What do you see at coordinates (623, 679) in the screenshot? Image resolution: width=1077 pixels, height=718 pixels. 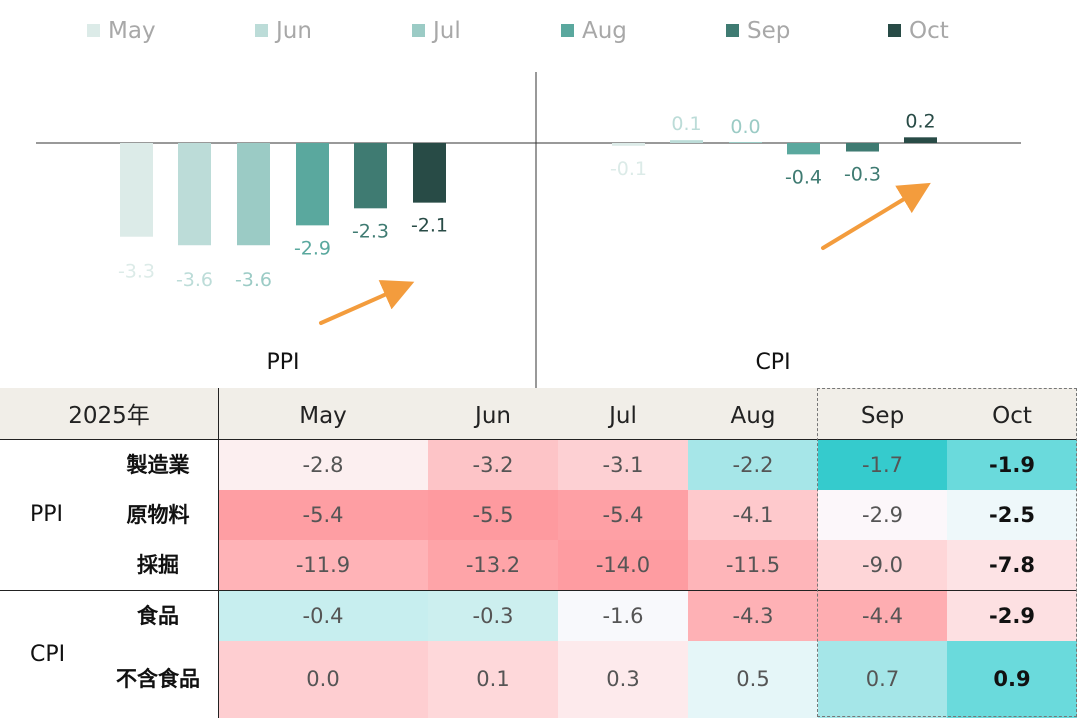 I see `table-cell: 0.3` at bounding box center [623, 679].